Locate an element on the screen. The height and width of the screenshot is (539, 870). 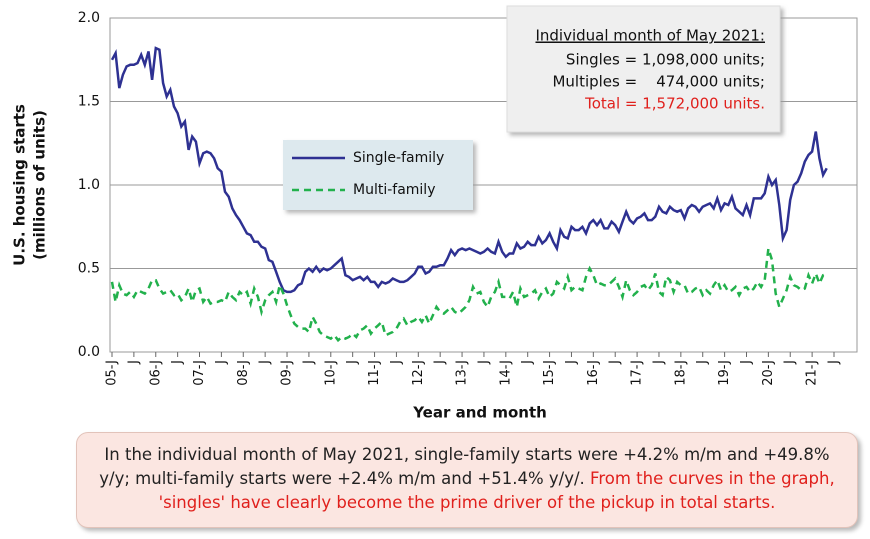
x-tick-label: 15-J is located at coordinates (549, 373).